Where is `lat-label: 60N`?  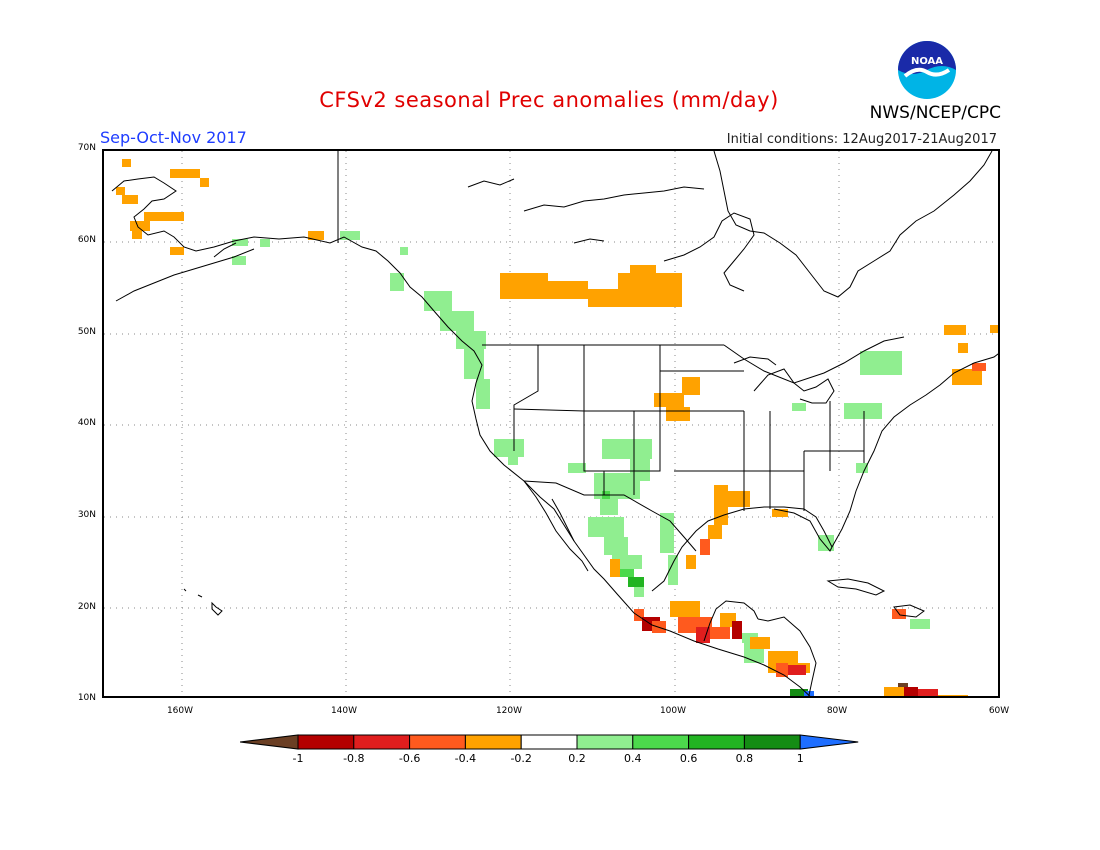 lat-label: 60N is located at coordinates (86, 240).